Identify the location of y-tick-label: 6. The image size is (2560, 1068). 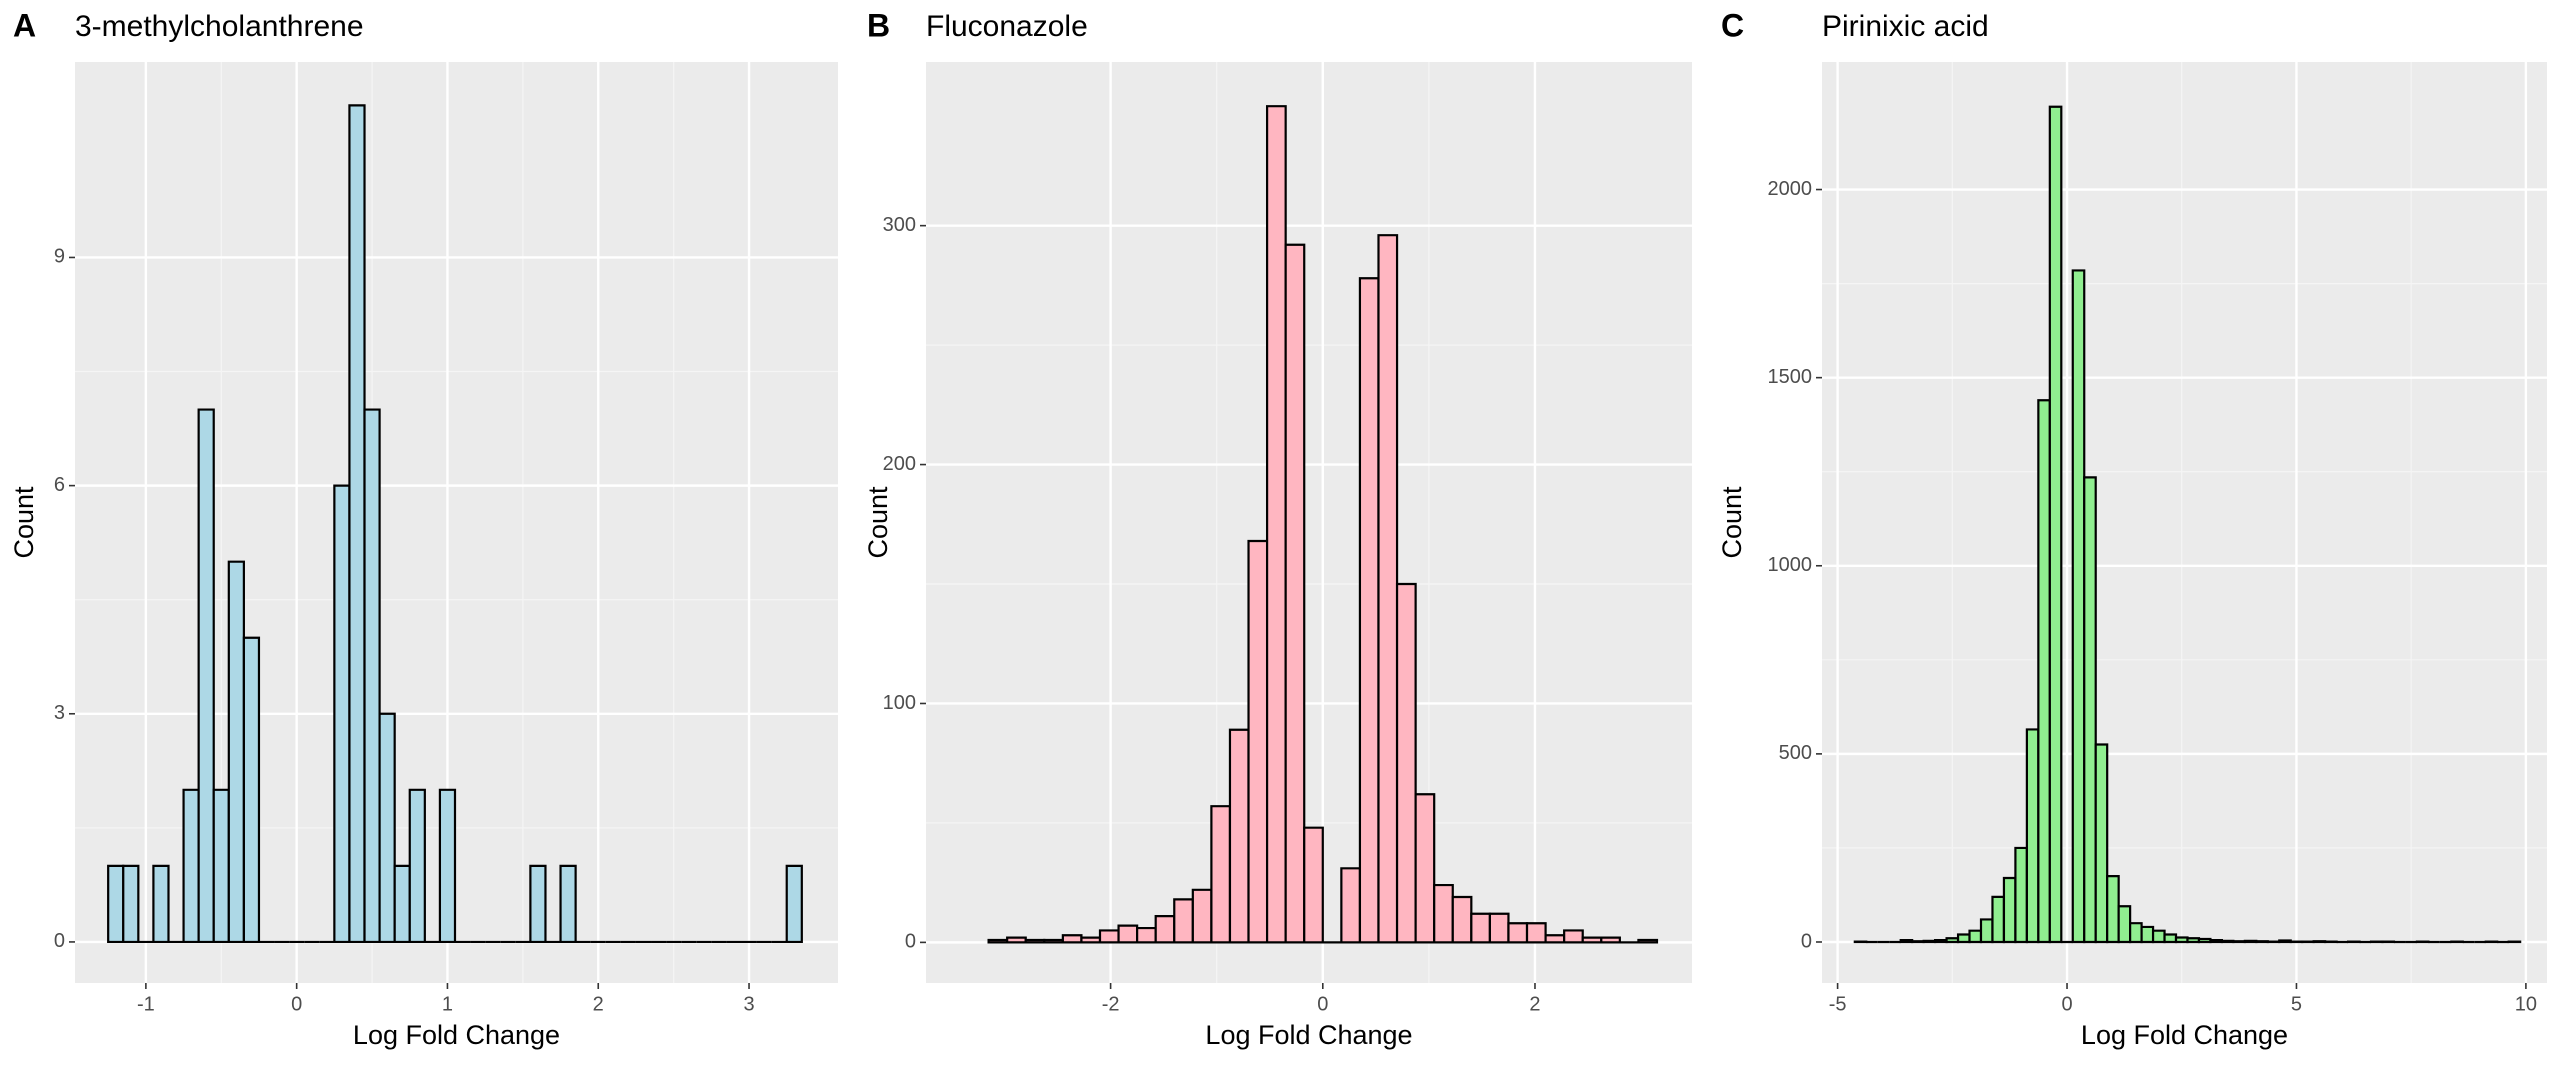
(59, 485).